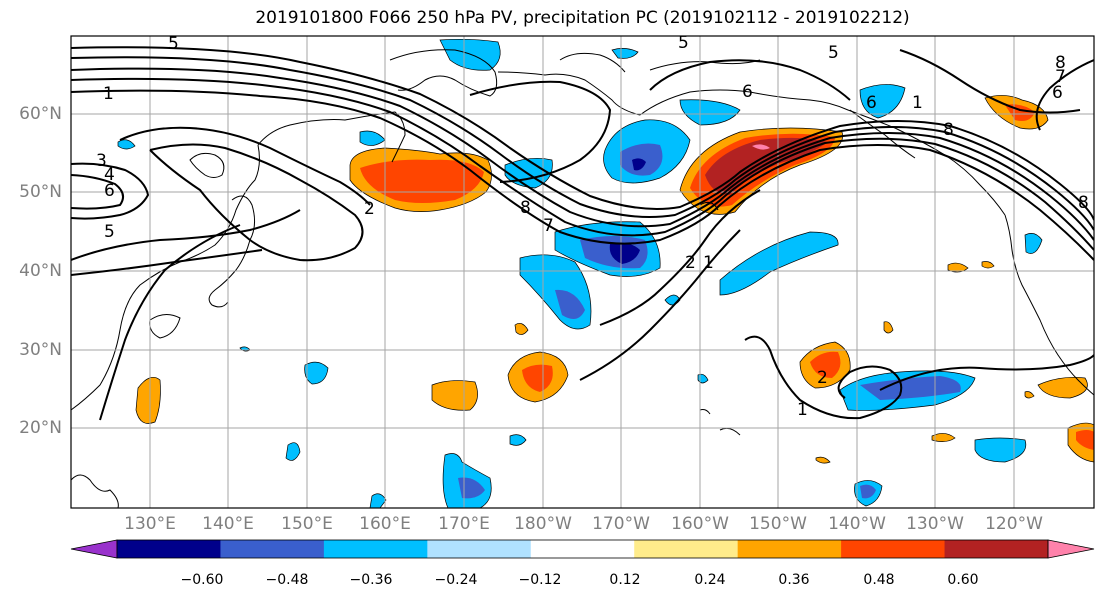 The image size is (1105, 601). What do you see at coordinates (464, 524) in the screenshot?
I see `lon-label: 170°E` at bounding box center [464, 524].